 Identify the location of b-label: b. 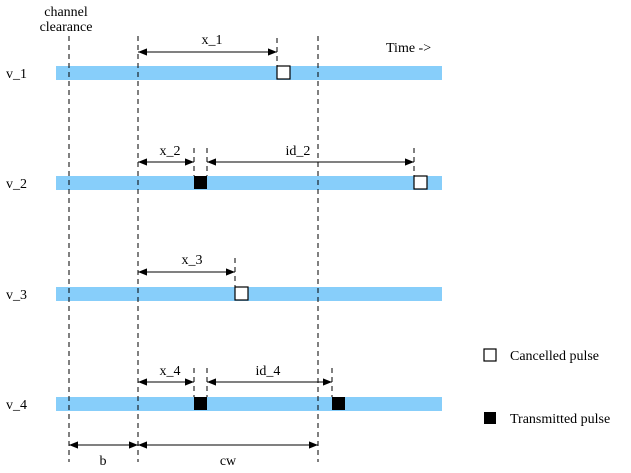
(103, 461).